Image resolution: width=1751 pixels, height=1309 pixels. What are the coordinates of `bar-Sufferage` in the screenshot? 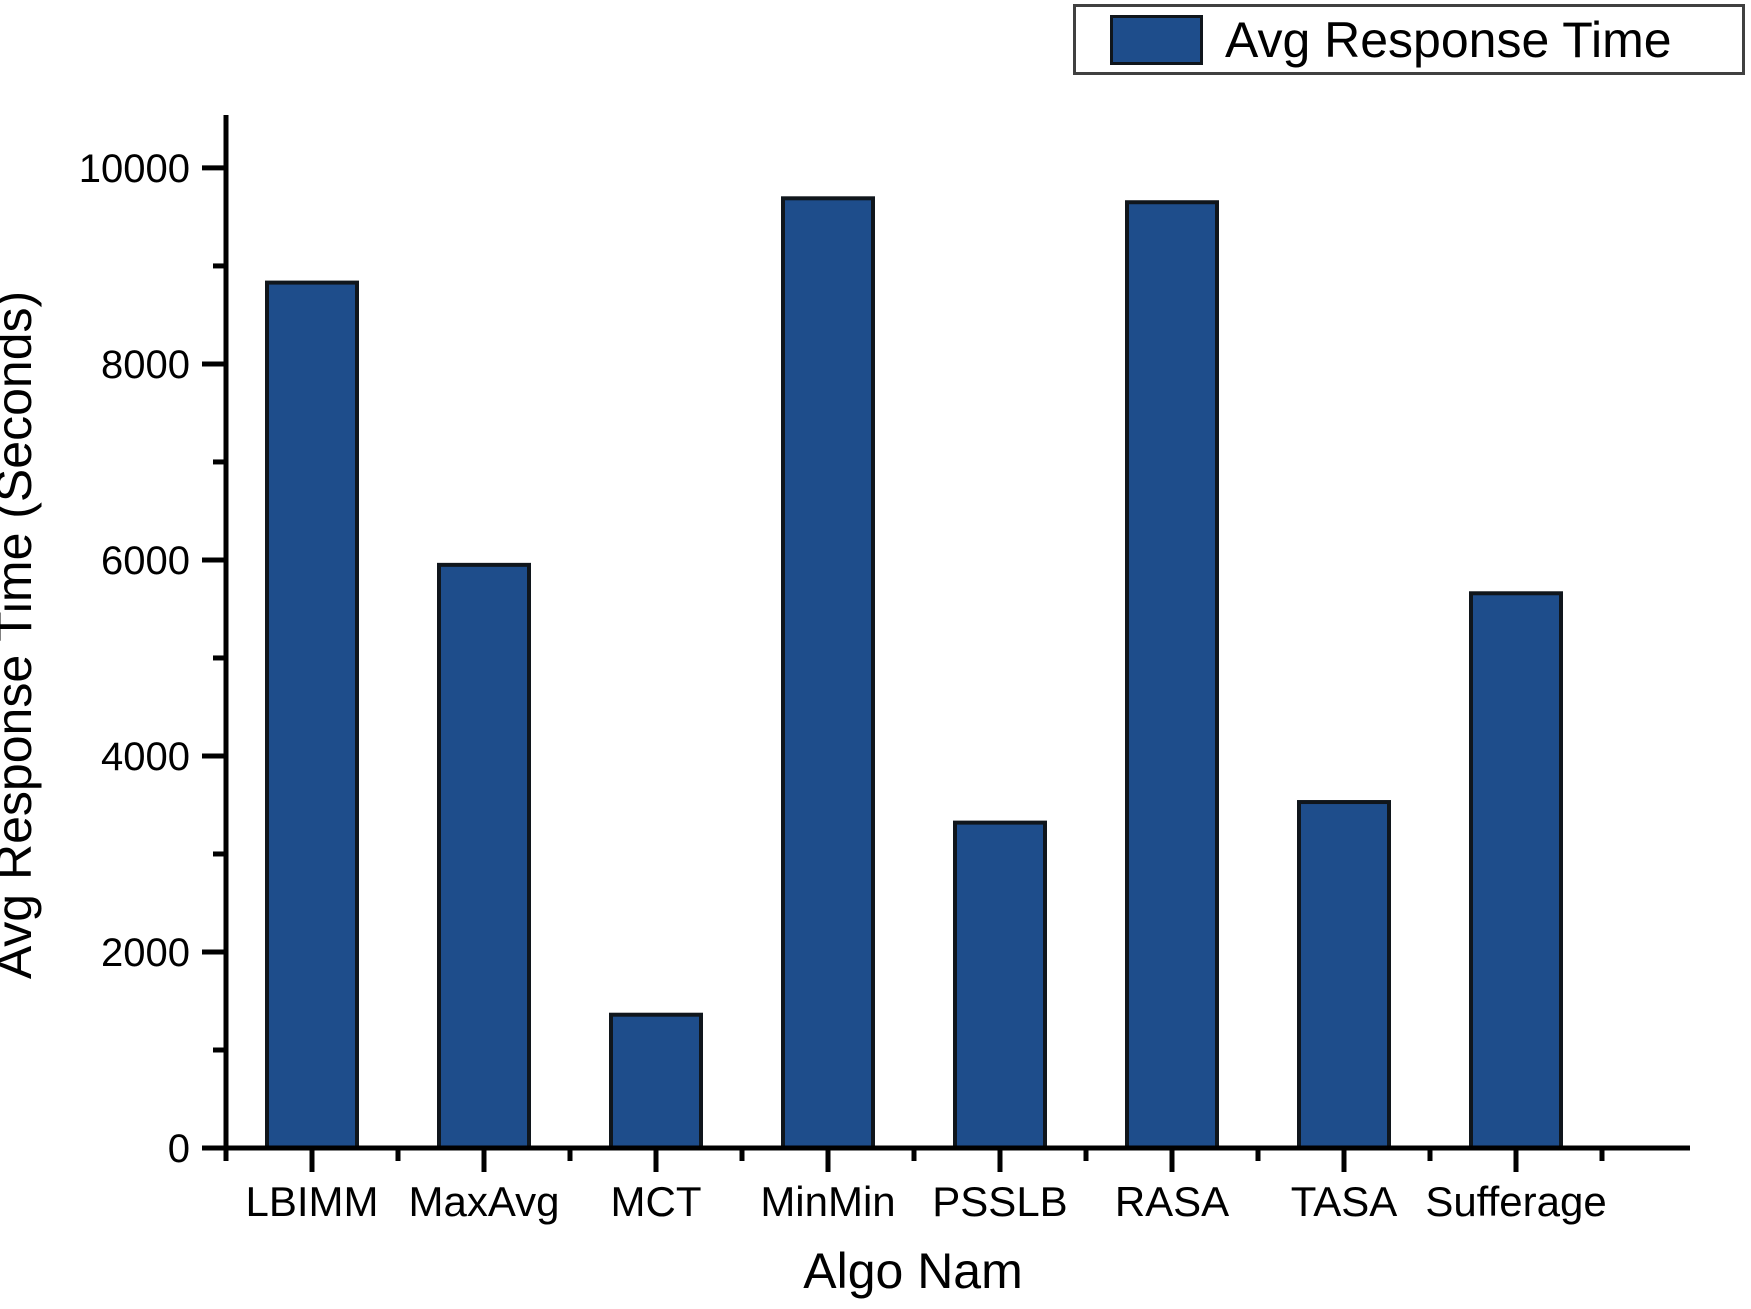 It's located at (1516, 870).